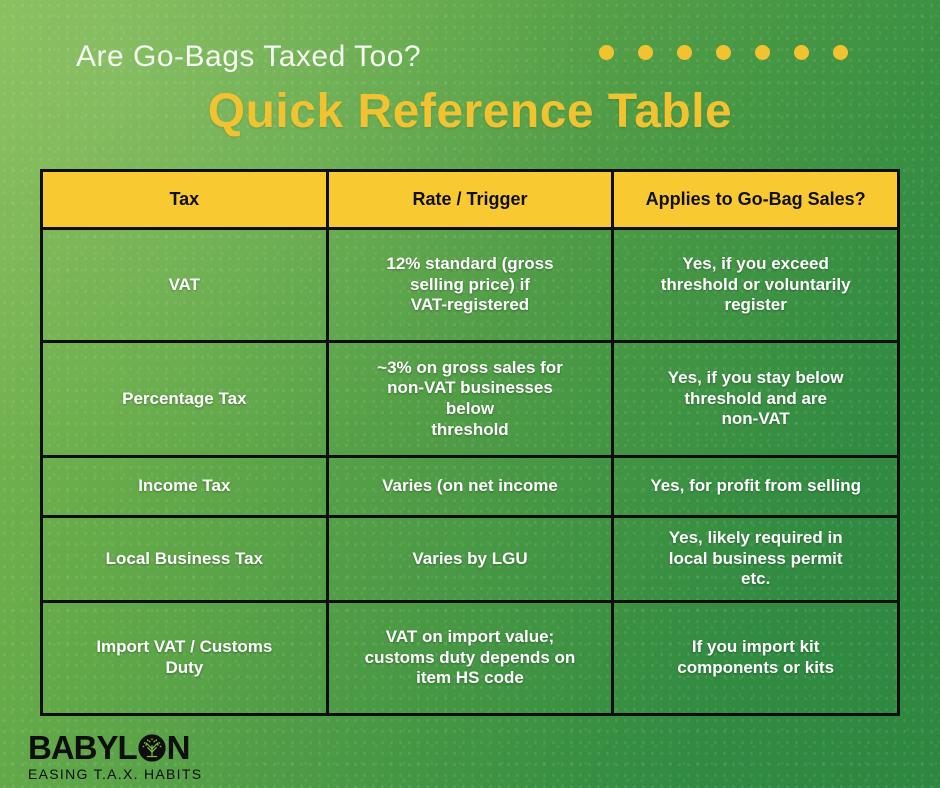 This screenshot has width=940, height=788. What do you see at coordinates (184, 399) in the screenshot?
I see `cell-tax: Percentage Tax` at bounding box center [184, 399].